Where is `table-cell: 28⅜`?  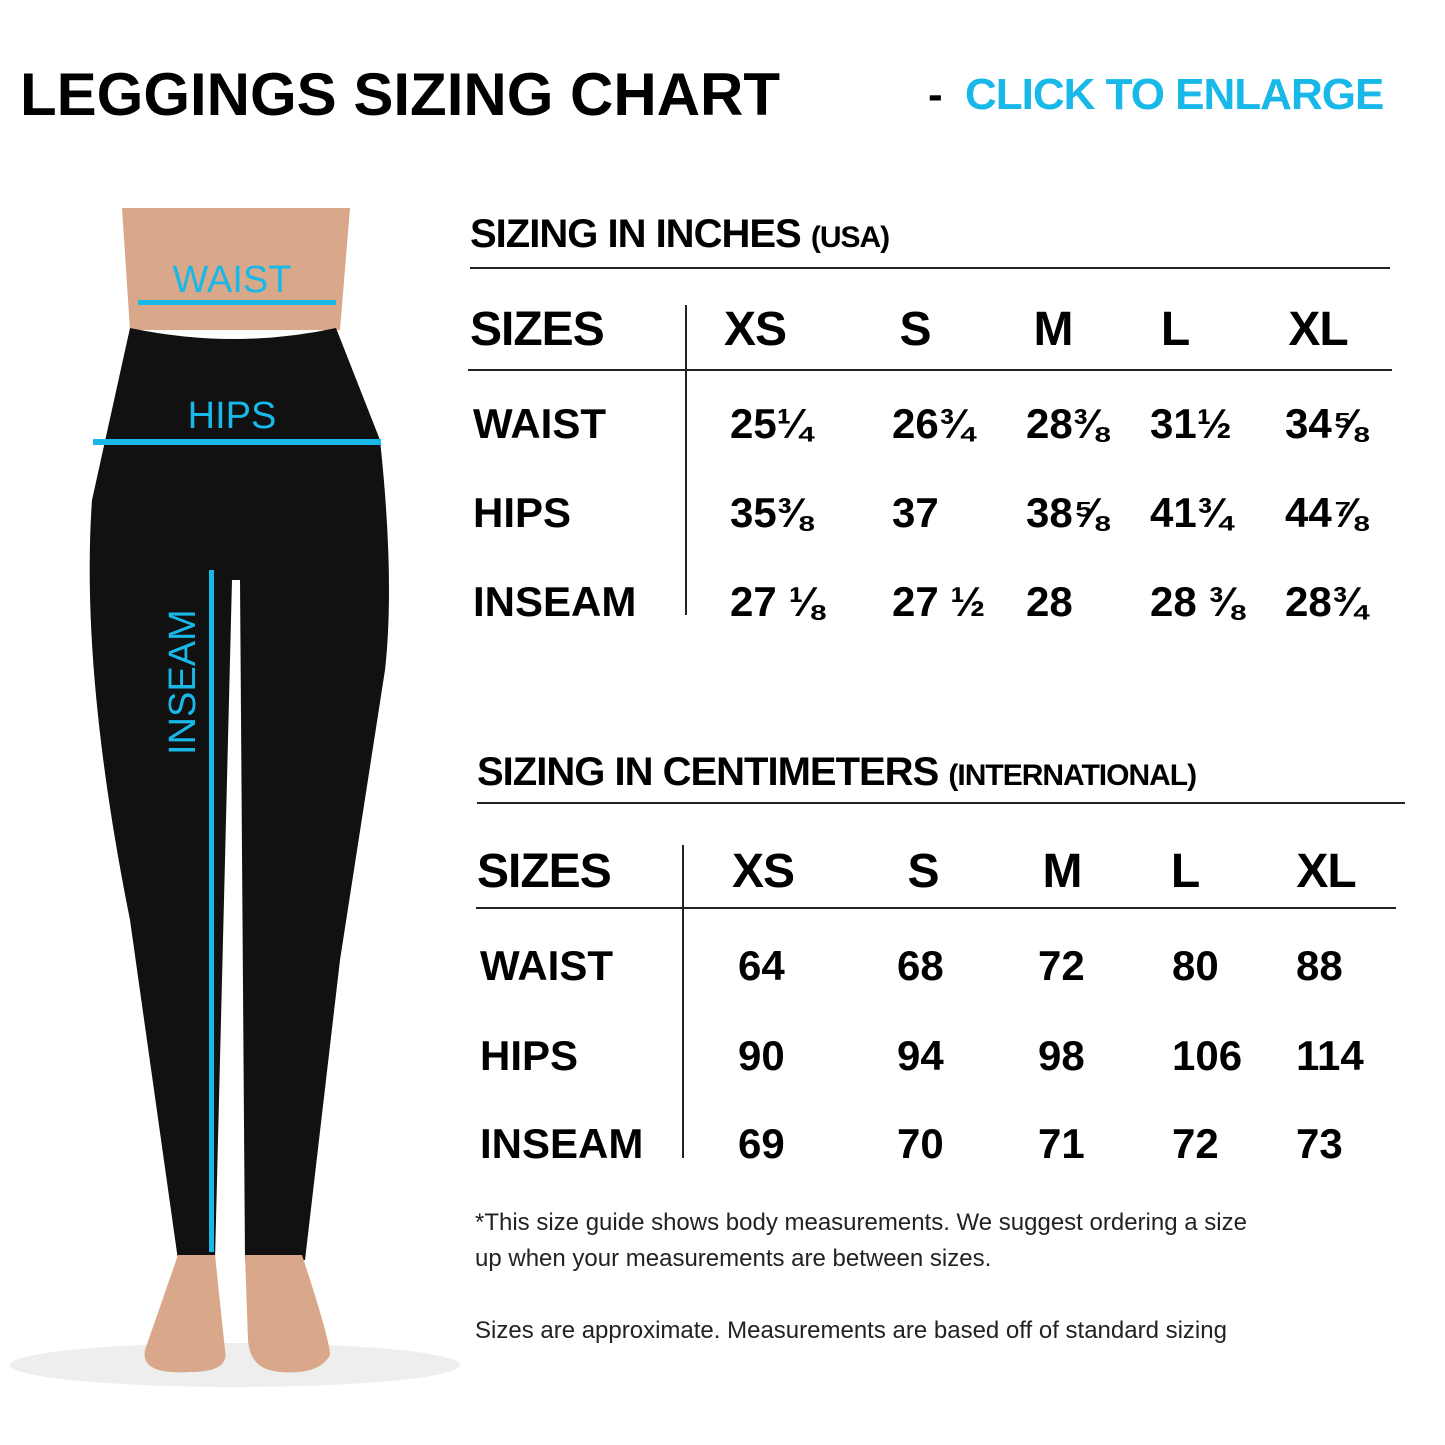 table-cell: 28⅜ is located at coordinates (1067, 423).